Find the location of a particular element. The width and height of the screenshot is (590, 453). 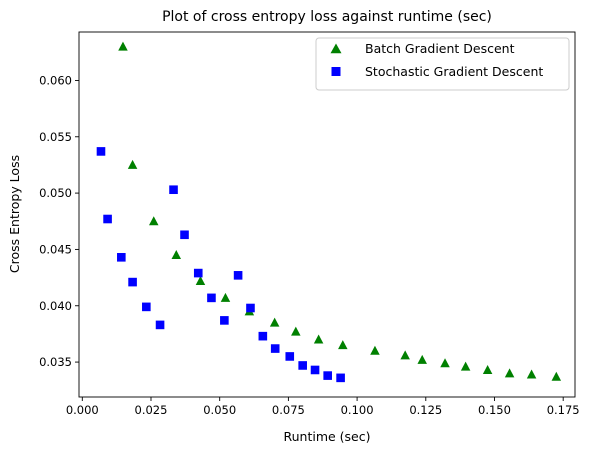

x-tick-label: 0.175 is located at coordinates (563, 410).